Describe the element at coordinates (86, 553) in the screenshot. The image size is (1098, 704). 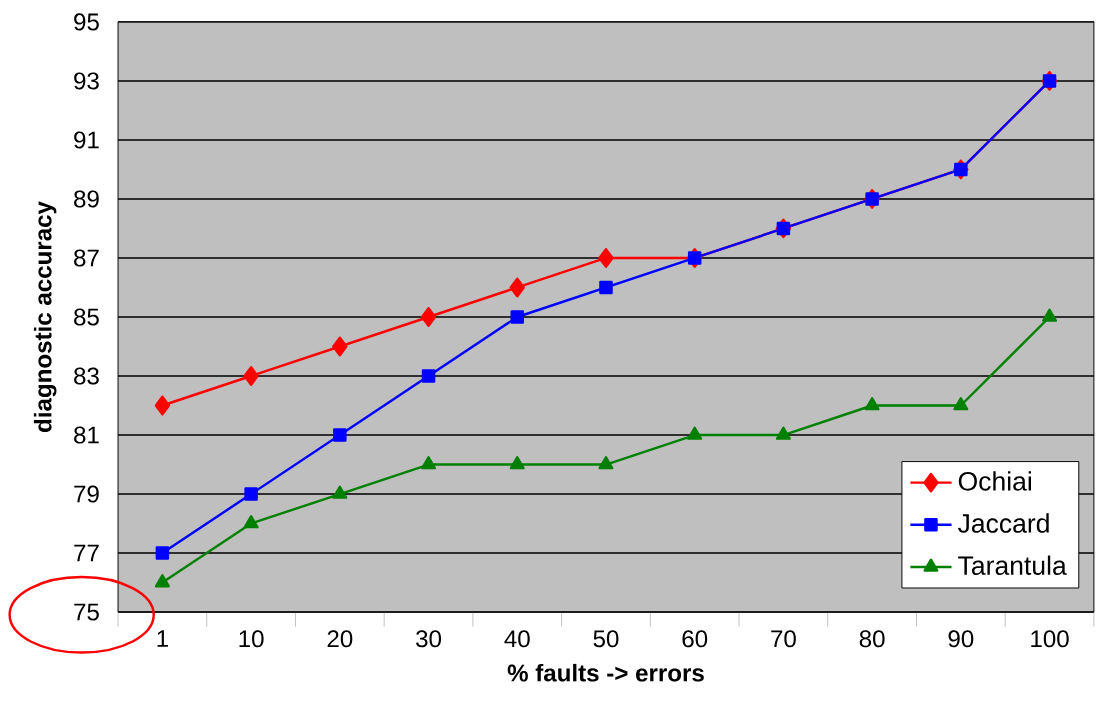
I see `y-tick-label: 77` at that location.